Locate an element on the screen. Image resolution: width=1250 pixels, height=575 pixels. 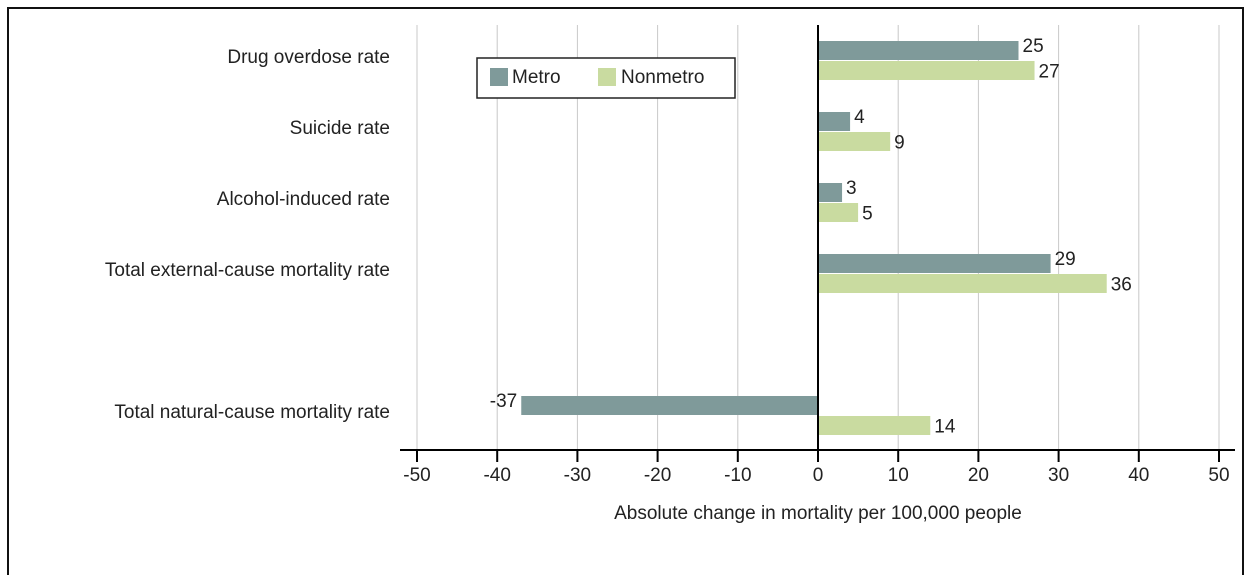
value-label: 25 is located at coordinates (1033, 46).